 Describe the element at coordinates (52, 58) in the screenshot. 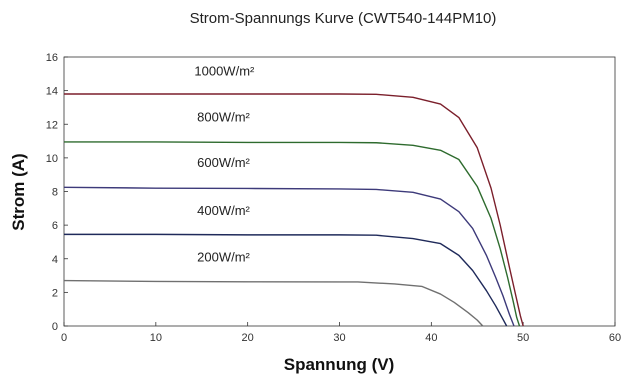

I see `y-tick-label: 16` at that location.